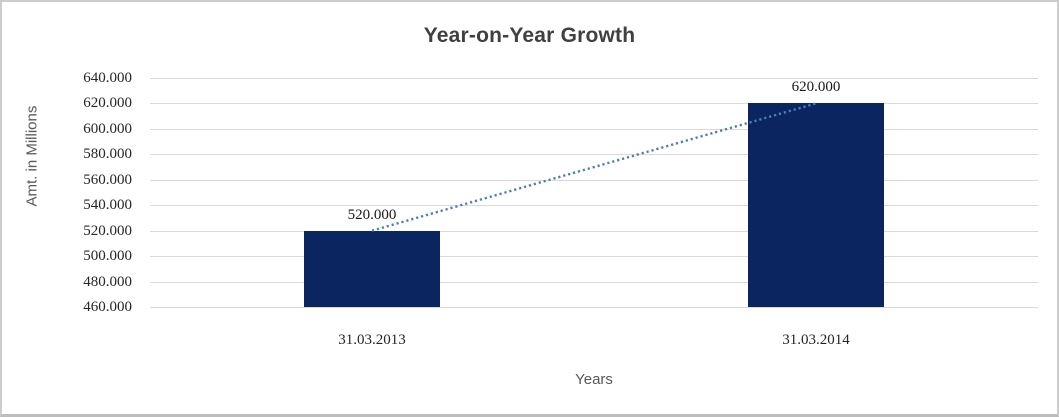  Describe the element at coordinates (32, 156) in the screenshot. I see `y-axis-title: Amt. in Millions` at that location.